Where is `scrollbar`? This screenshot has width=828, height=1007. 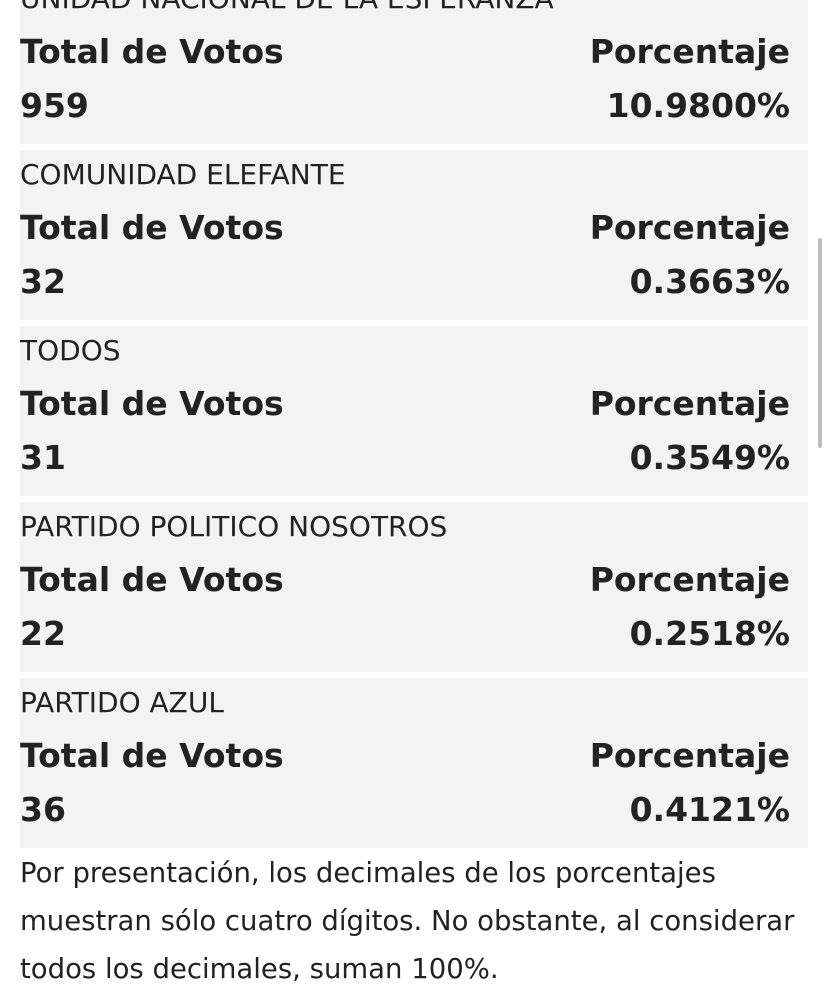 scrollbar is located at coordinates (820, 343).